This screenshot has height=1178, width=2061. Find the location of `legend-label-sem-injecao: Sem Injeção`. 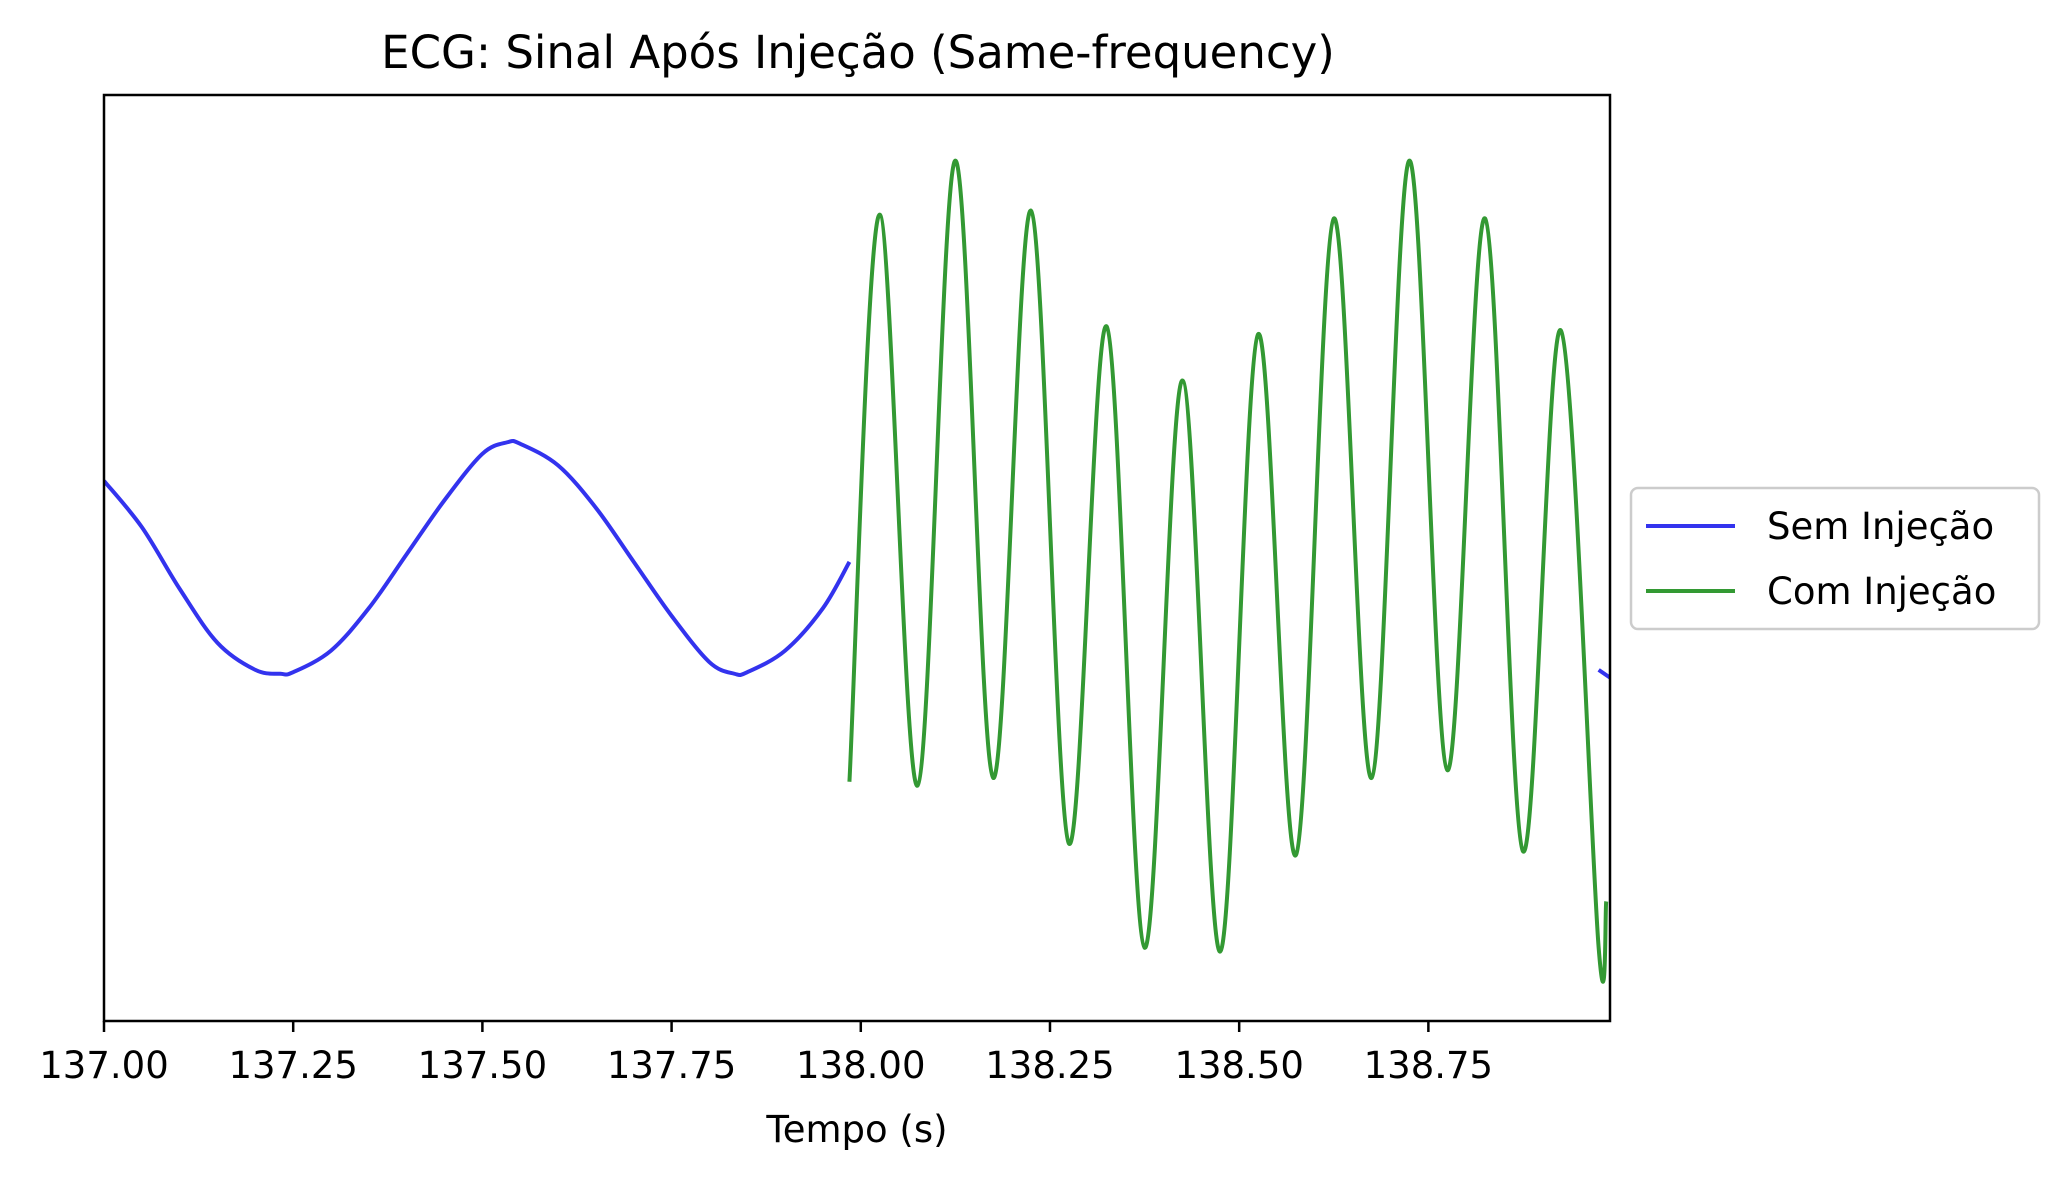

legend-label-sem-injecao: Sem Injeção is located at coordinates (1880, 526).